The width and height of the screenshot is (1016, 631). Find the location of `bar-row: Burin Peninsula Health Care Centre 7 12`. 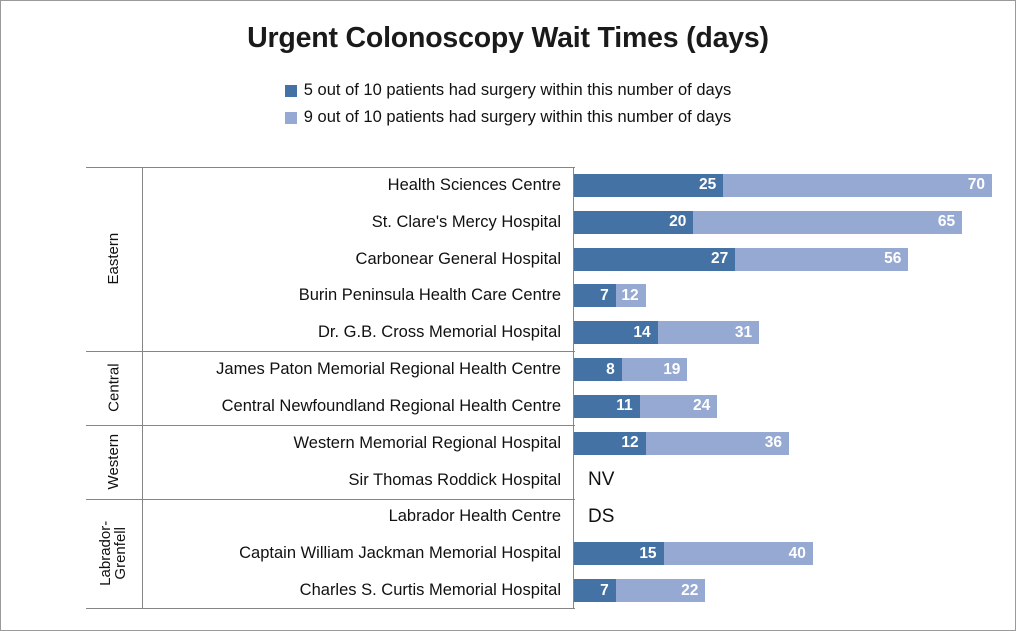

bar-row: Burin Peninsula Health Care Centre 7 12 is located at coordinates (538, 296).